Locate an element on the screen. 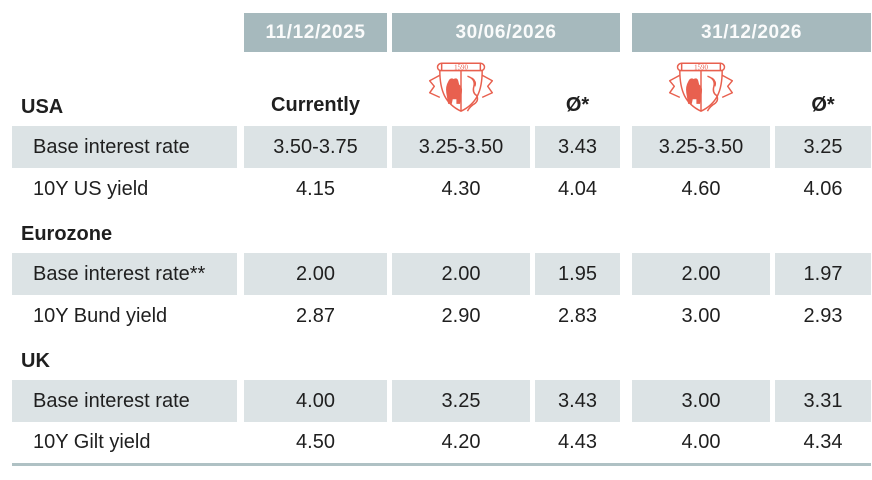 The width and height of the screenshot is (872, 480). value-cell: 1.95 is located at coordinates (577, 274).